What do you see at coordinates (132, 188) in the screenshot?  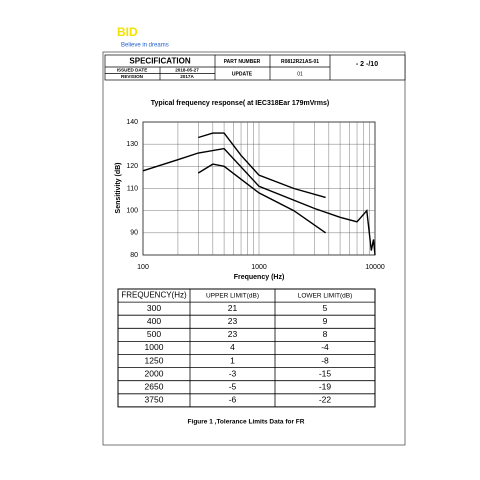 I see `y-tick-label: 110` at bounding box center [132, 188].